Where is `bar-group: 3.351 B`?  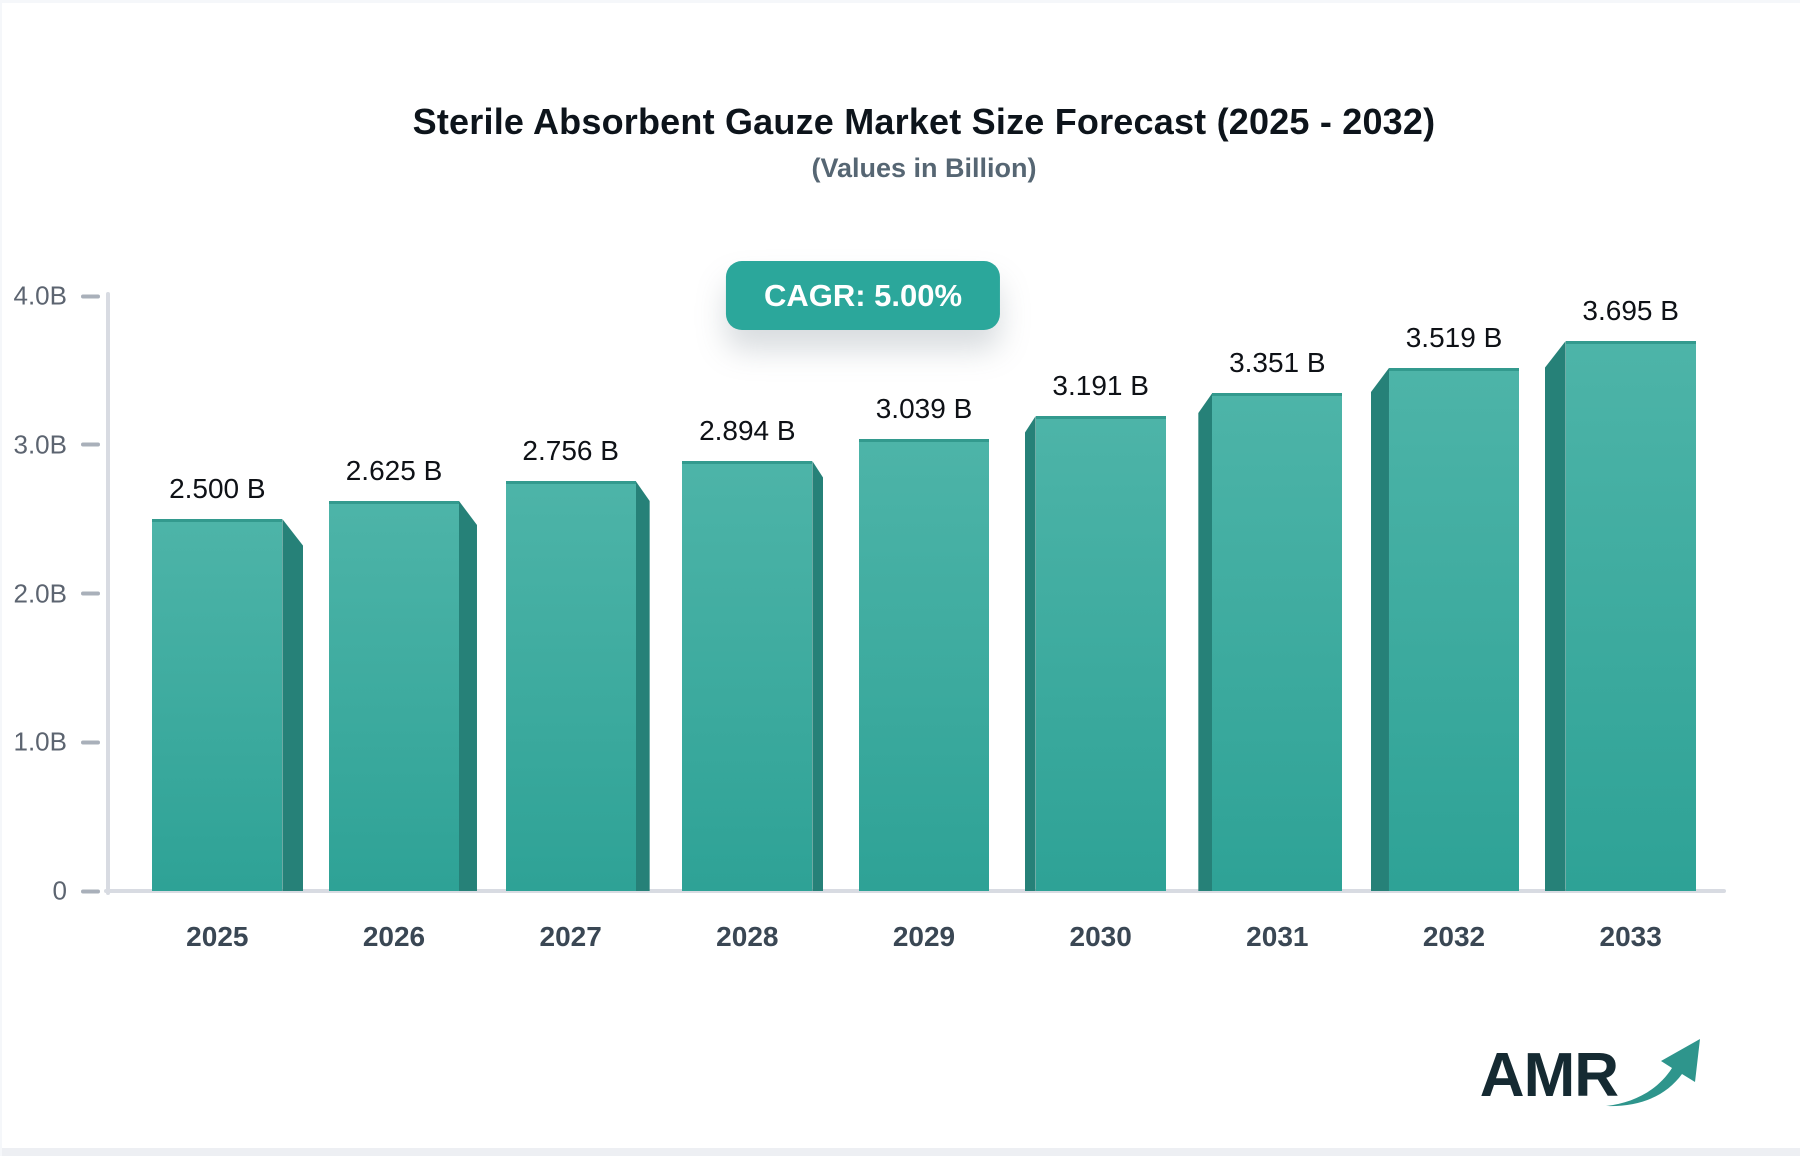 bar-group: 3.351 B is located at coordinates (1277, 593).